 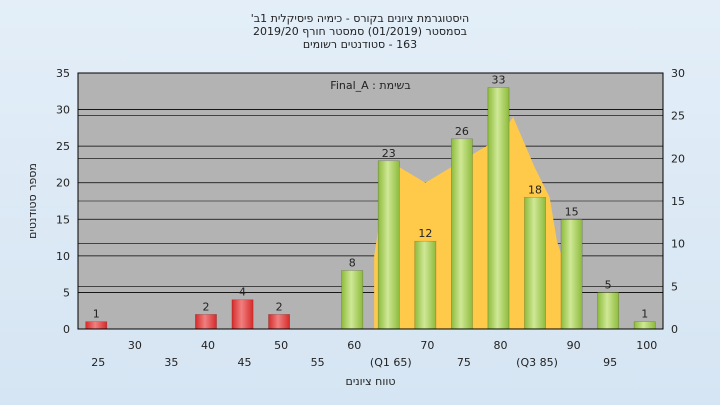 I want to click on y-tick-20: 20, so click(x=63, y=183).